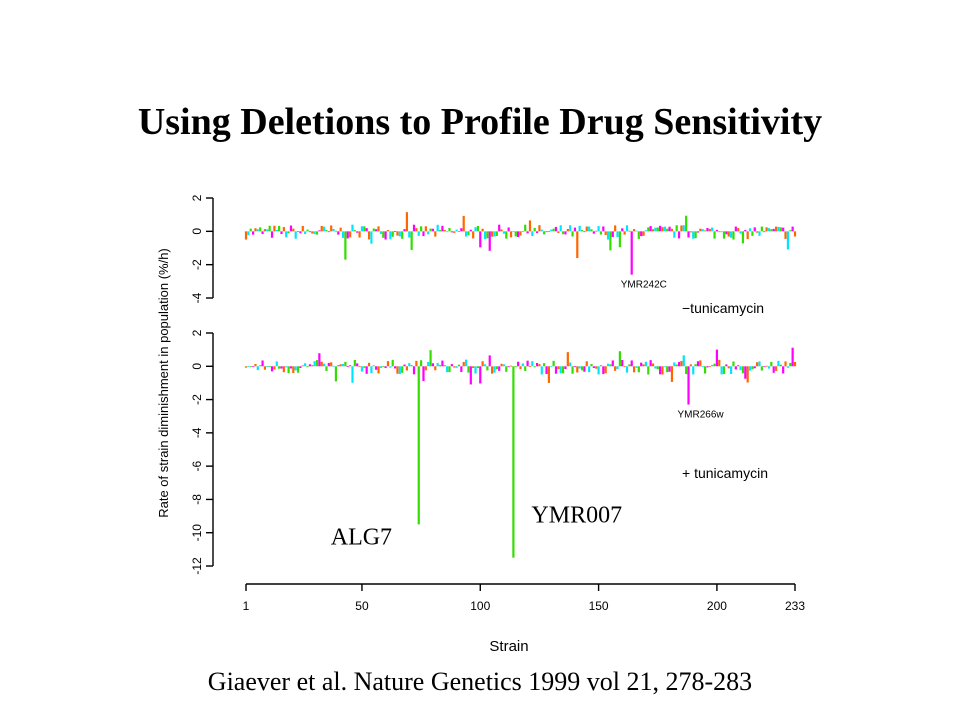 This screenshot has width=960, height=720. What do you see at coordinates (197, 231) in the screenshot?
I see `y-tick-label: 0` at bounding box center [197, 231].